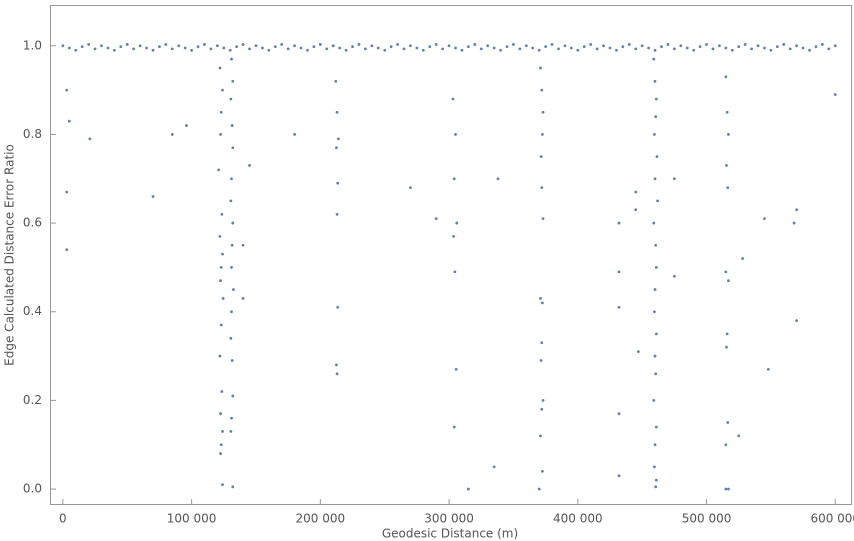  I want to click on y-tick-label: 0.6, so click(32, 223).